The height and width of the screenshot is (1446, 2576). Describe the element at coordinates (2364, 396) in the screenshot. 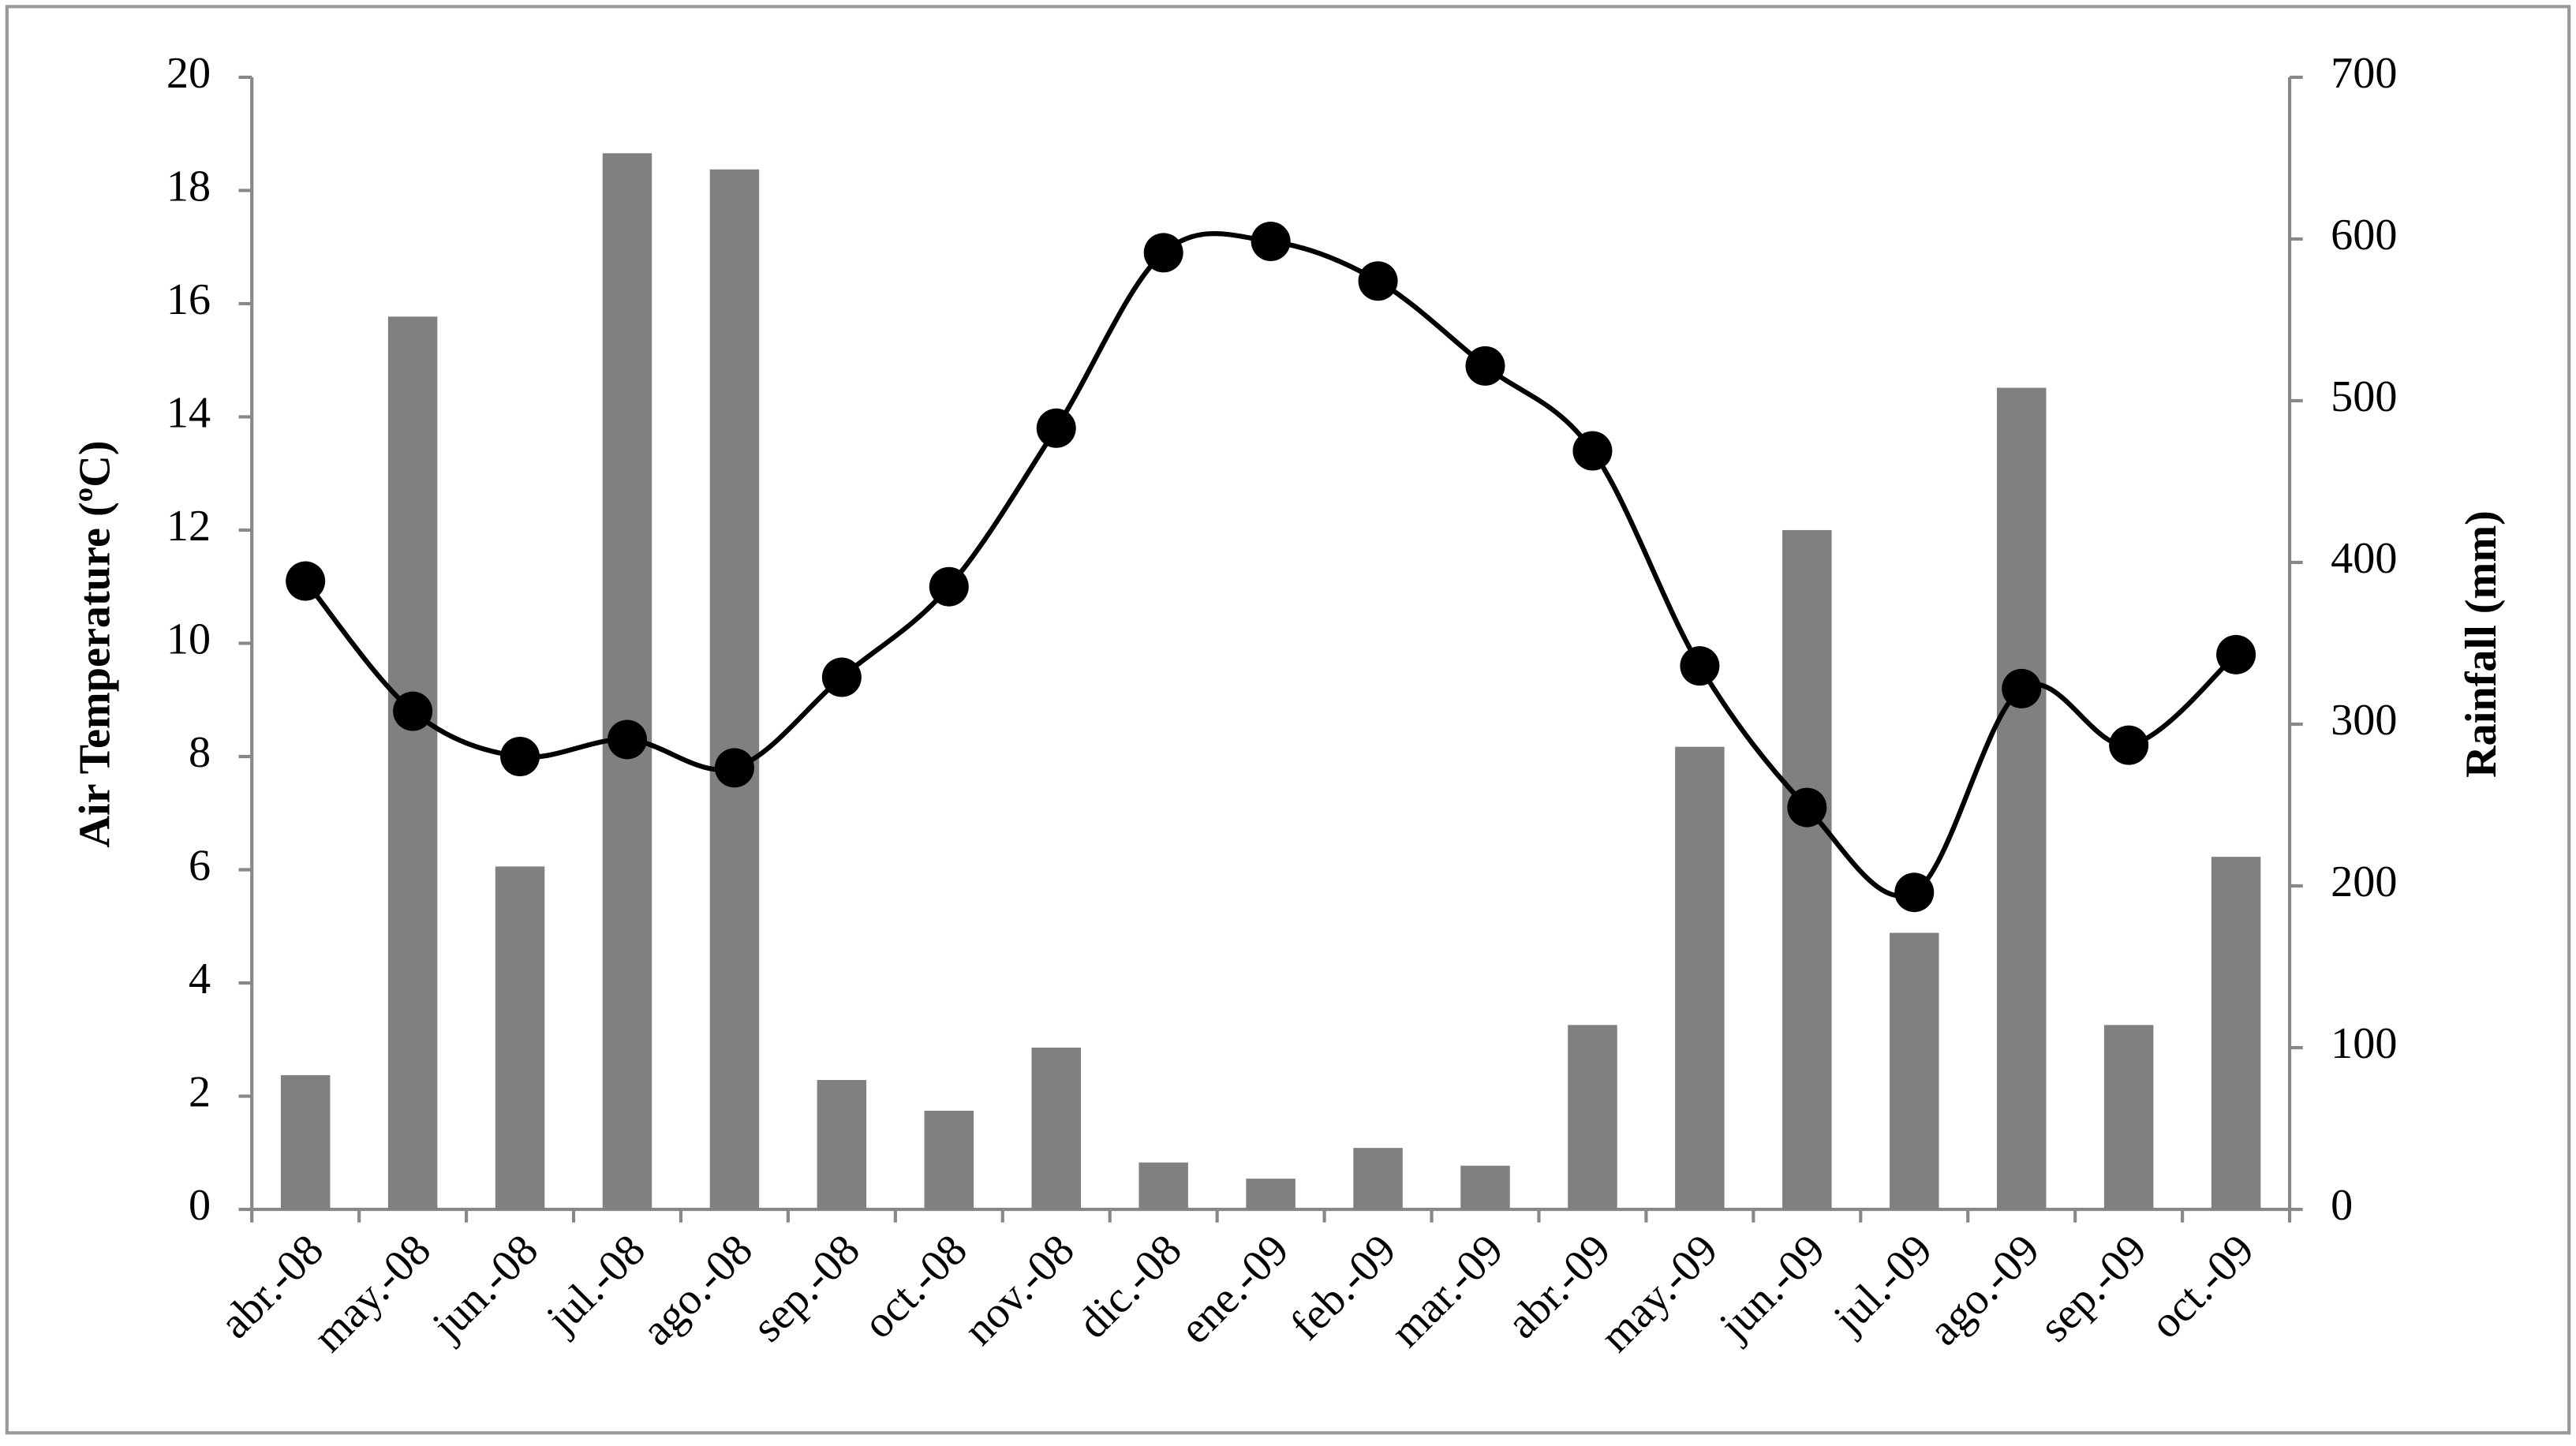

I see `y2-tick-label: 500` at that location.